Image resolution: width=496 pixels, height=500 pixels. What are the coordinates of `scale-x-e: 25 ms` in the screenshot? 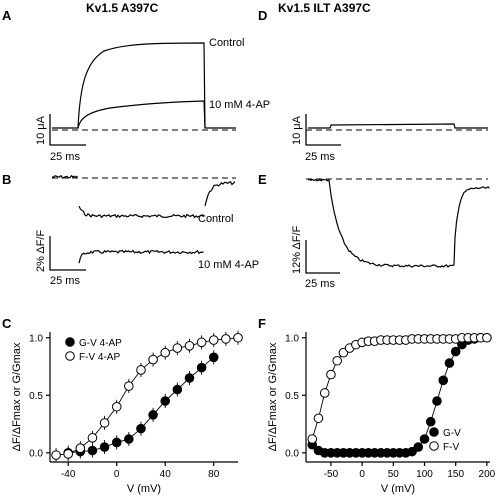 It's located at (320, 284).